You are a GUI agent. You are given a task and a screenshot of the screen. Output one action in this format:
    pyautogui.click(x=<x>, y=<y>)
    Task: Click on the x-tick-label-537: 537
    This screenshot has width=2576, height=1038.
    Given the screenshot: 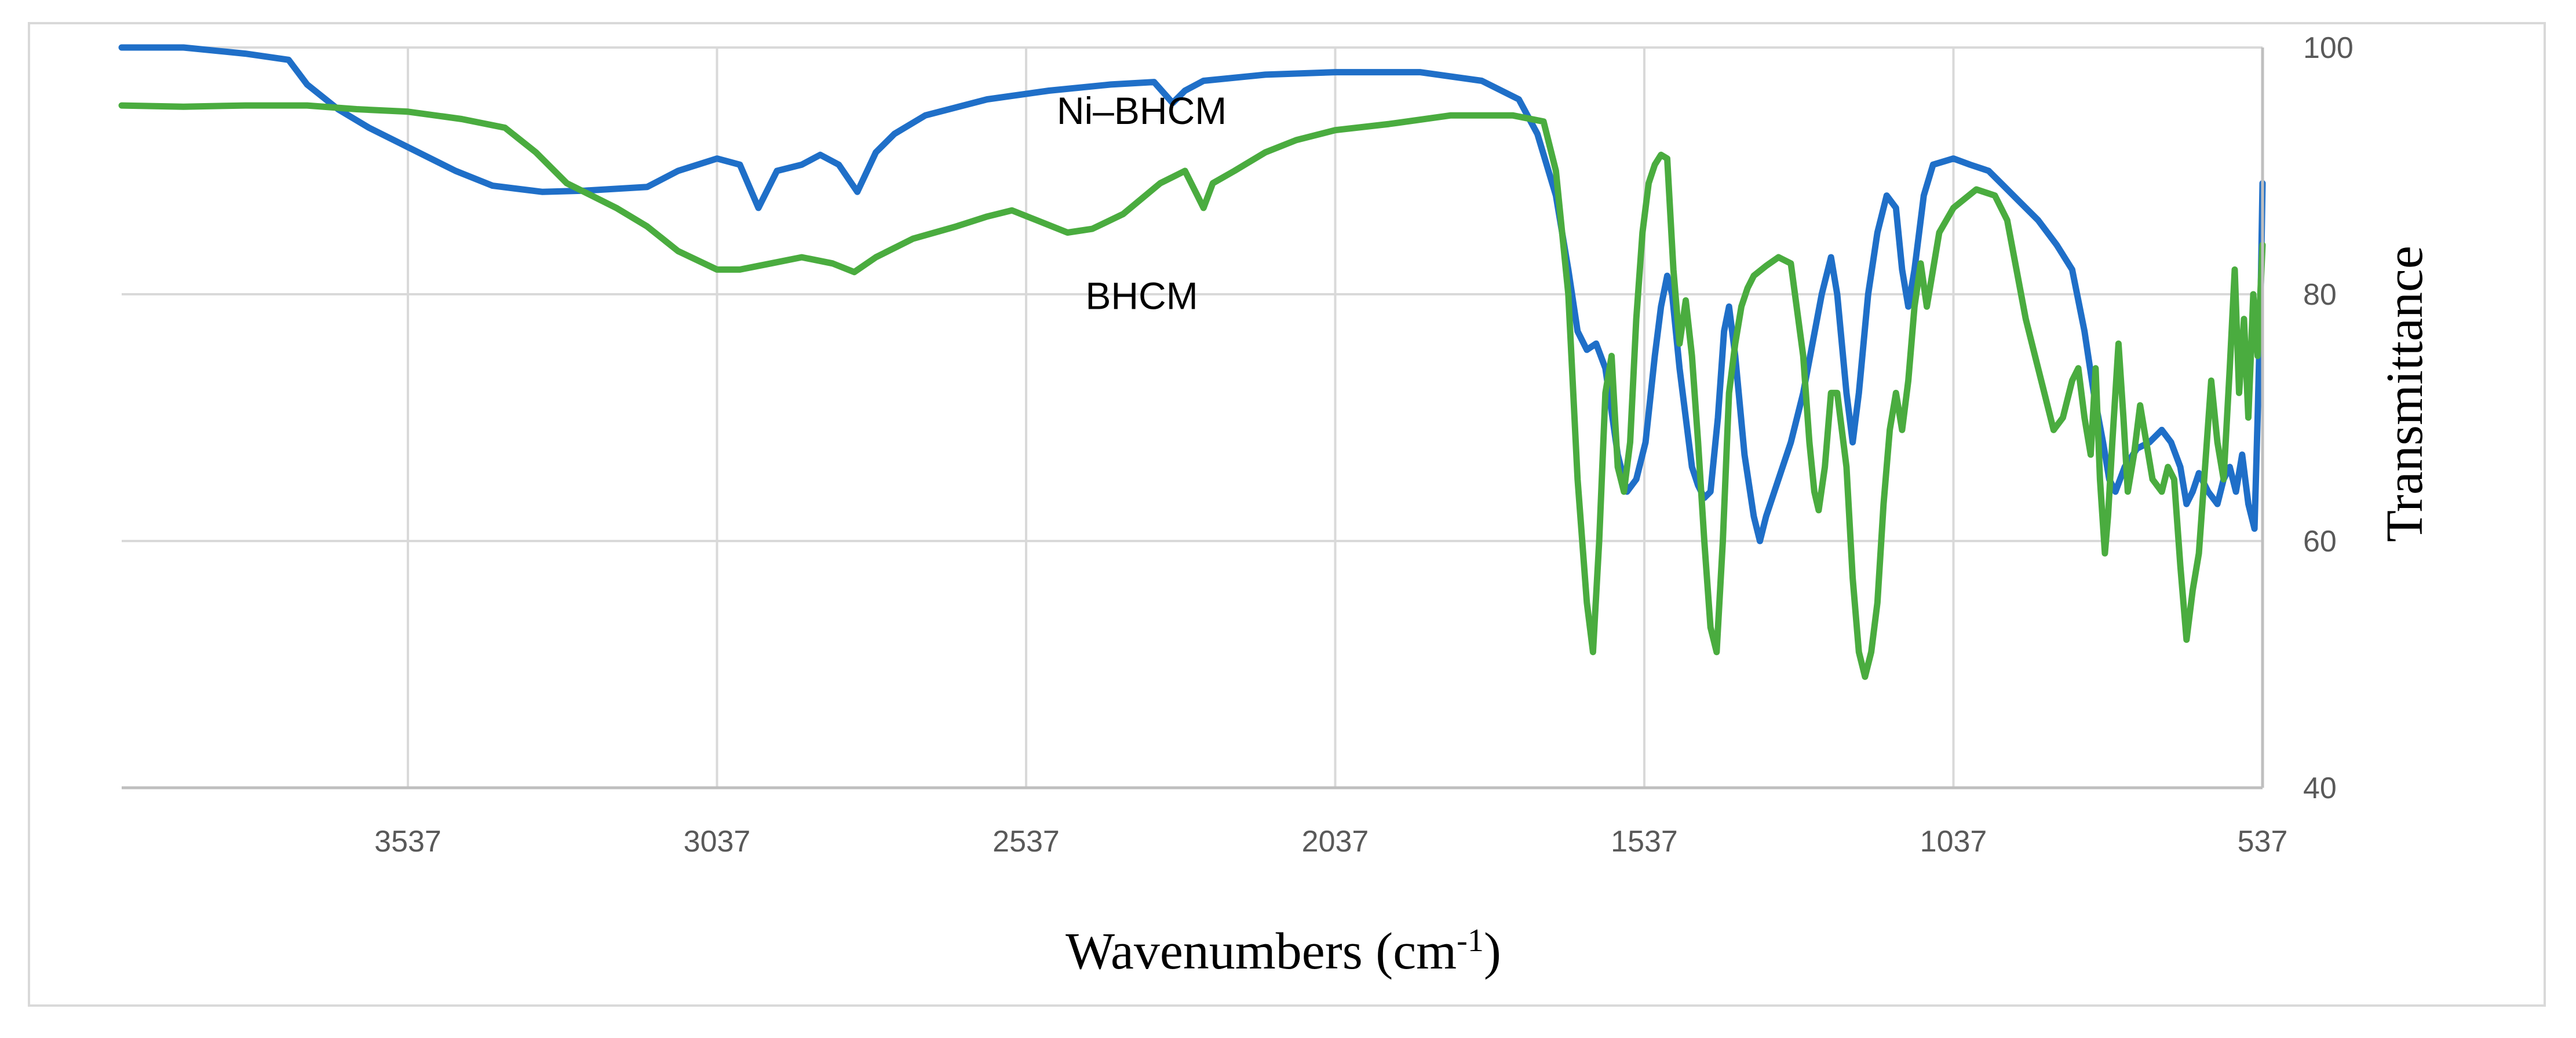 What is the action you would take?
    pyautogui.click(x=2263, y=841)
    